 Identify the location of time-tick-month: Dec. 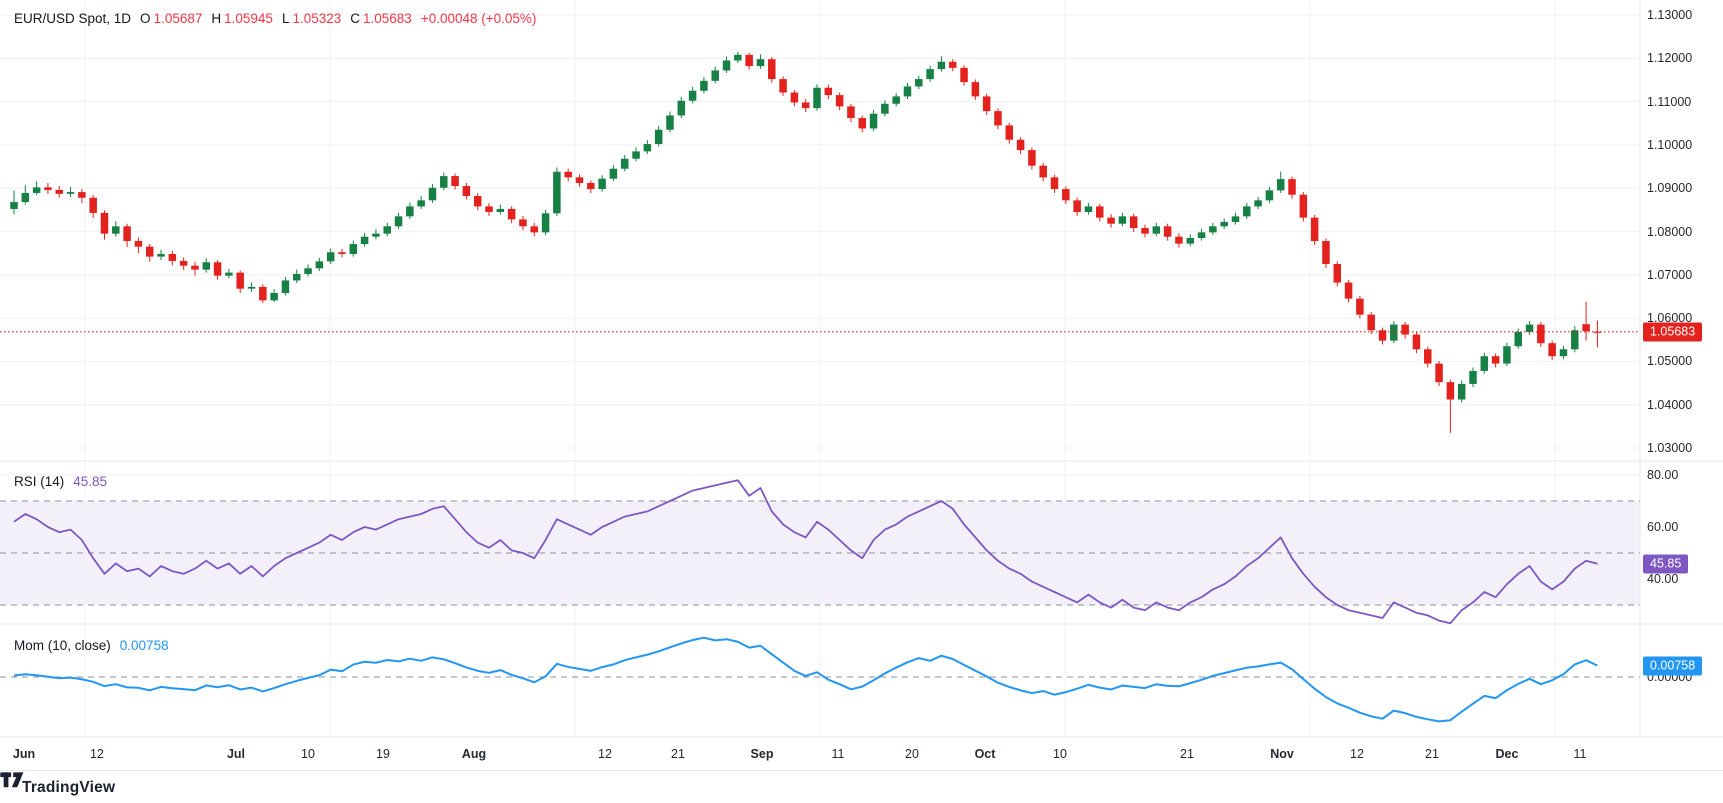
(1507, 754).